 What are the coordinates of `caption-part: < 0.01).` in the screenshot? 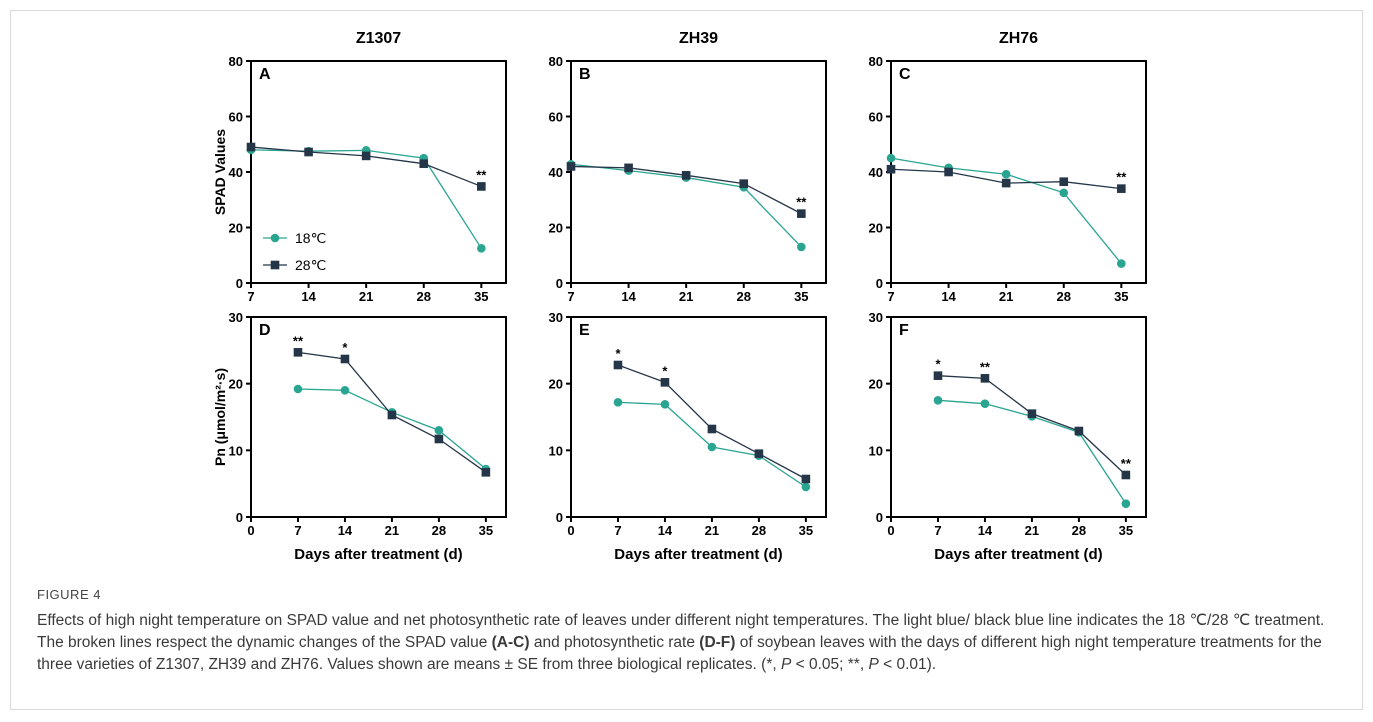 It's located at (907, 664).